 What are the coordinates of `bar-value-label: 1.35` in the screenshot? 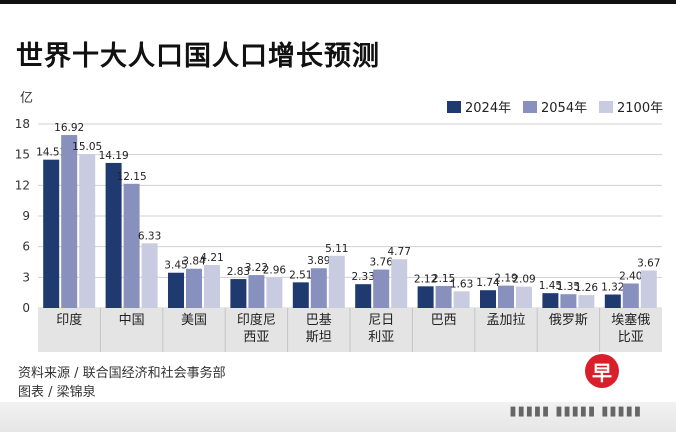 It's located at (568, 287).